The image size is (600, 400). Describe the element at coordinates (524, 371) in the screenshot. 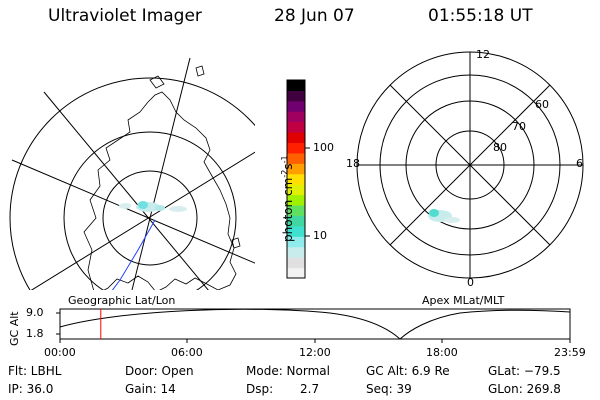

I see `glat-info: GLat: −79.5` at that location.